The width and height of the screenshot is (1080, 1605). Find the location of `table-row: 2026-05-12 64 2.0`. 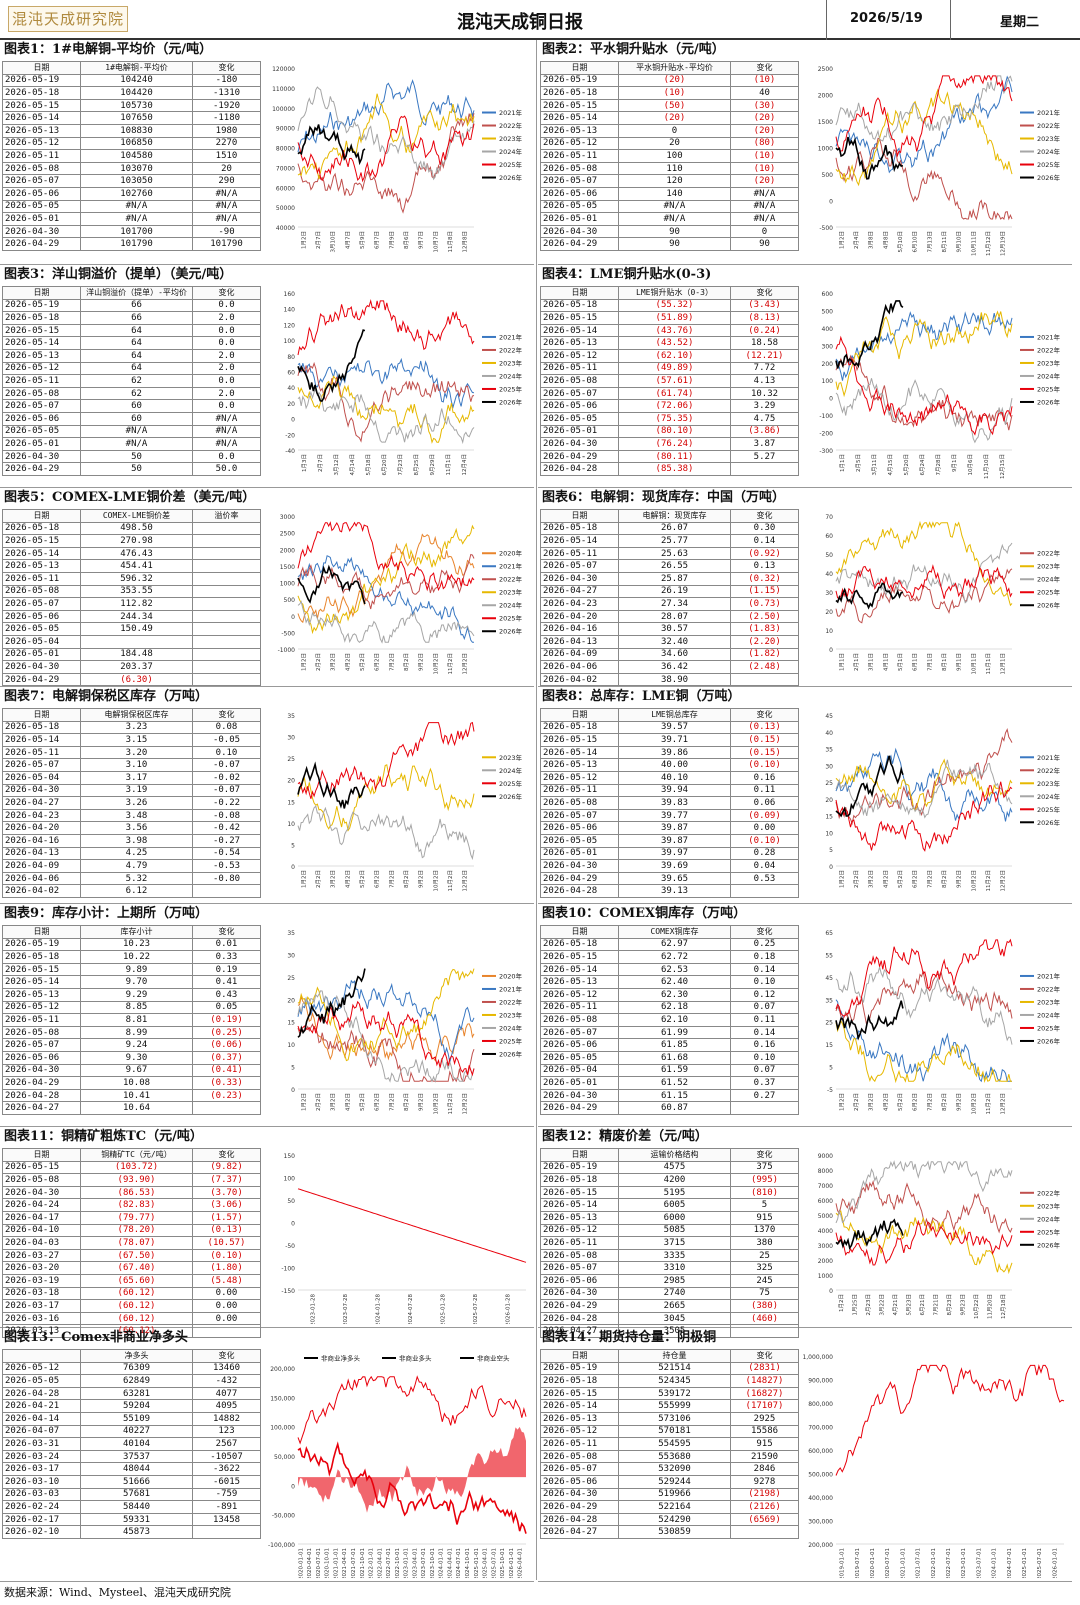

table-row: 2026-05-12 64 2.0 is located at coordinates (131, 368).